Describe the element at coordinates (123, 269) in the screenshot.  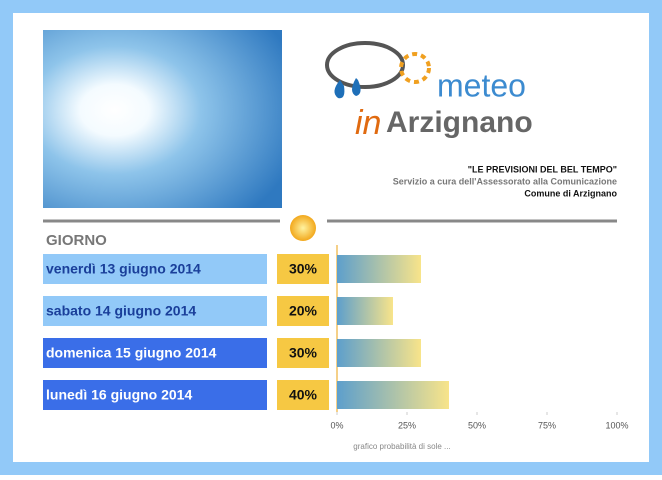
I see `day-label: venerdì 13 giugno 2014` at that location.